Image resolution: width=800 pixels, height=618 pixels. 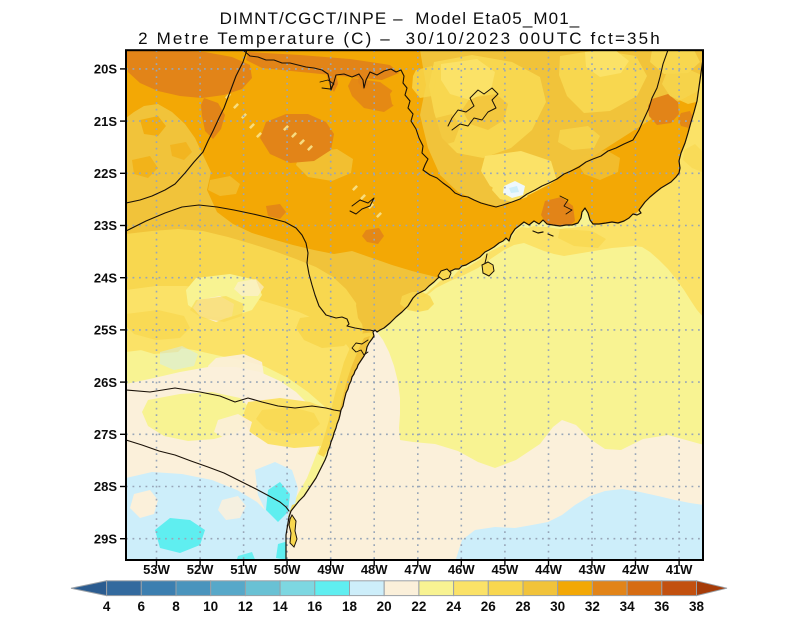 I want to click on svg-text: 28, so click(x=523, y=606).